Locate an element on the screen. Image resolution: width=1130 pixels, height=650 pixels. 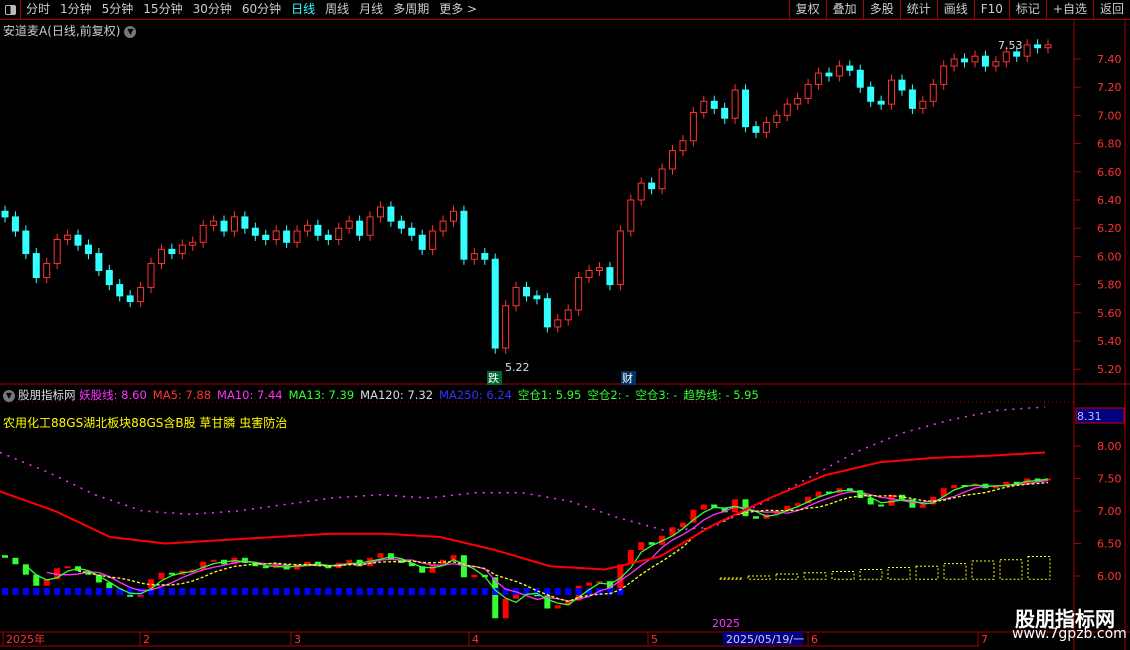
period-tab: 日线 is located at coordinates (303, 9).